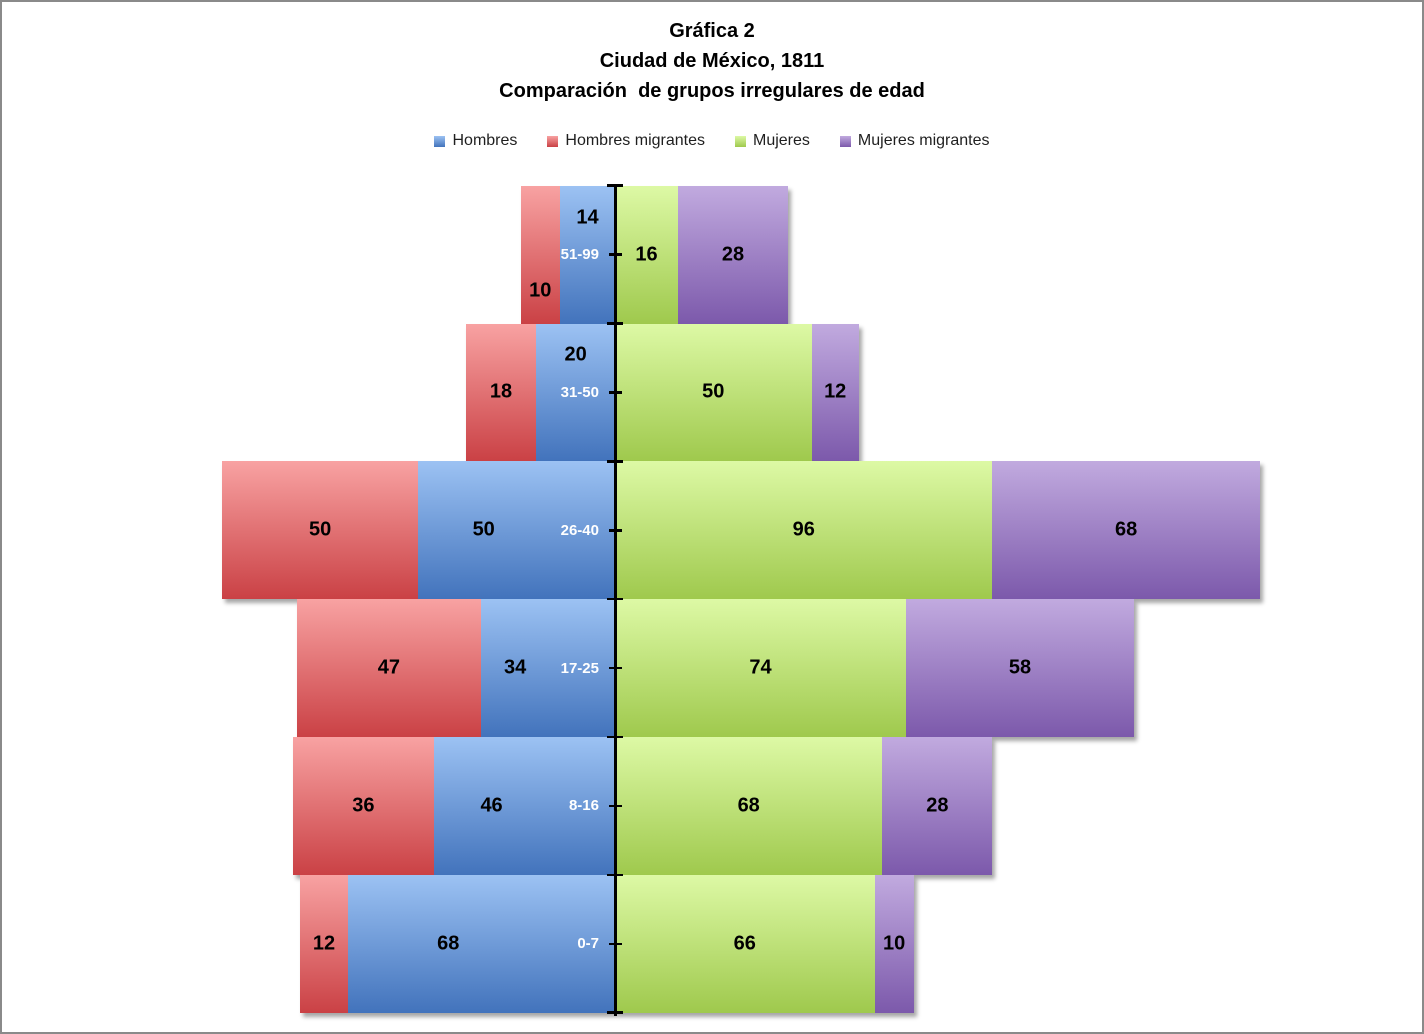 The image size is (1424, 1034). What do you see at coordinates (553, 141) in the screenshot?
I see `legend-swatch-hombres-migrantes-icon` at bounding box center [553, 141].